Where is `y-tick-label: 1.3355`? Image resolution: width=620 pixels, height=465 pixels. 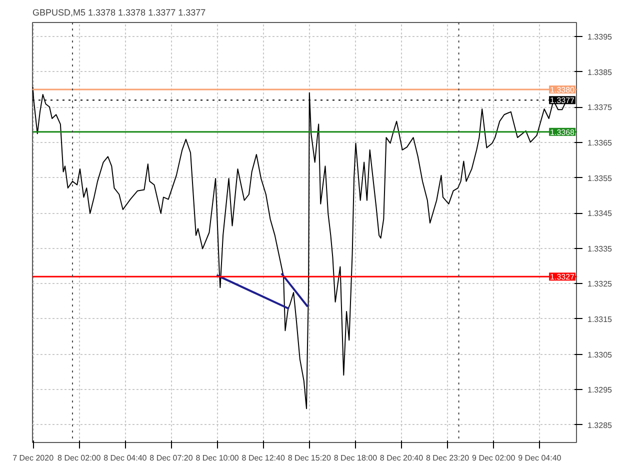
y-tick-label: 1.3355 is located at coordinates (600, 178).